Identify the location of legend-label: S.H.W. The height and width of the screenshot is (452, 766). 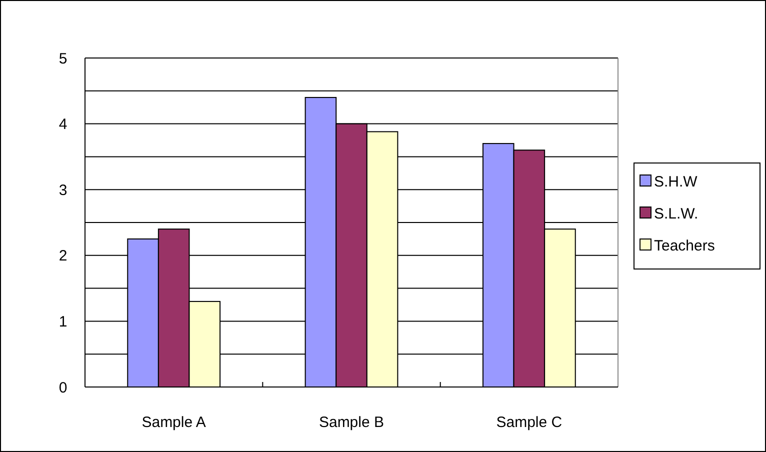
(676, 181).